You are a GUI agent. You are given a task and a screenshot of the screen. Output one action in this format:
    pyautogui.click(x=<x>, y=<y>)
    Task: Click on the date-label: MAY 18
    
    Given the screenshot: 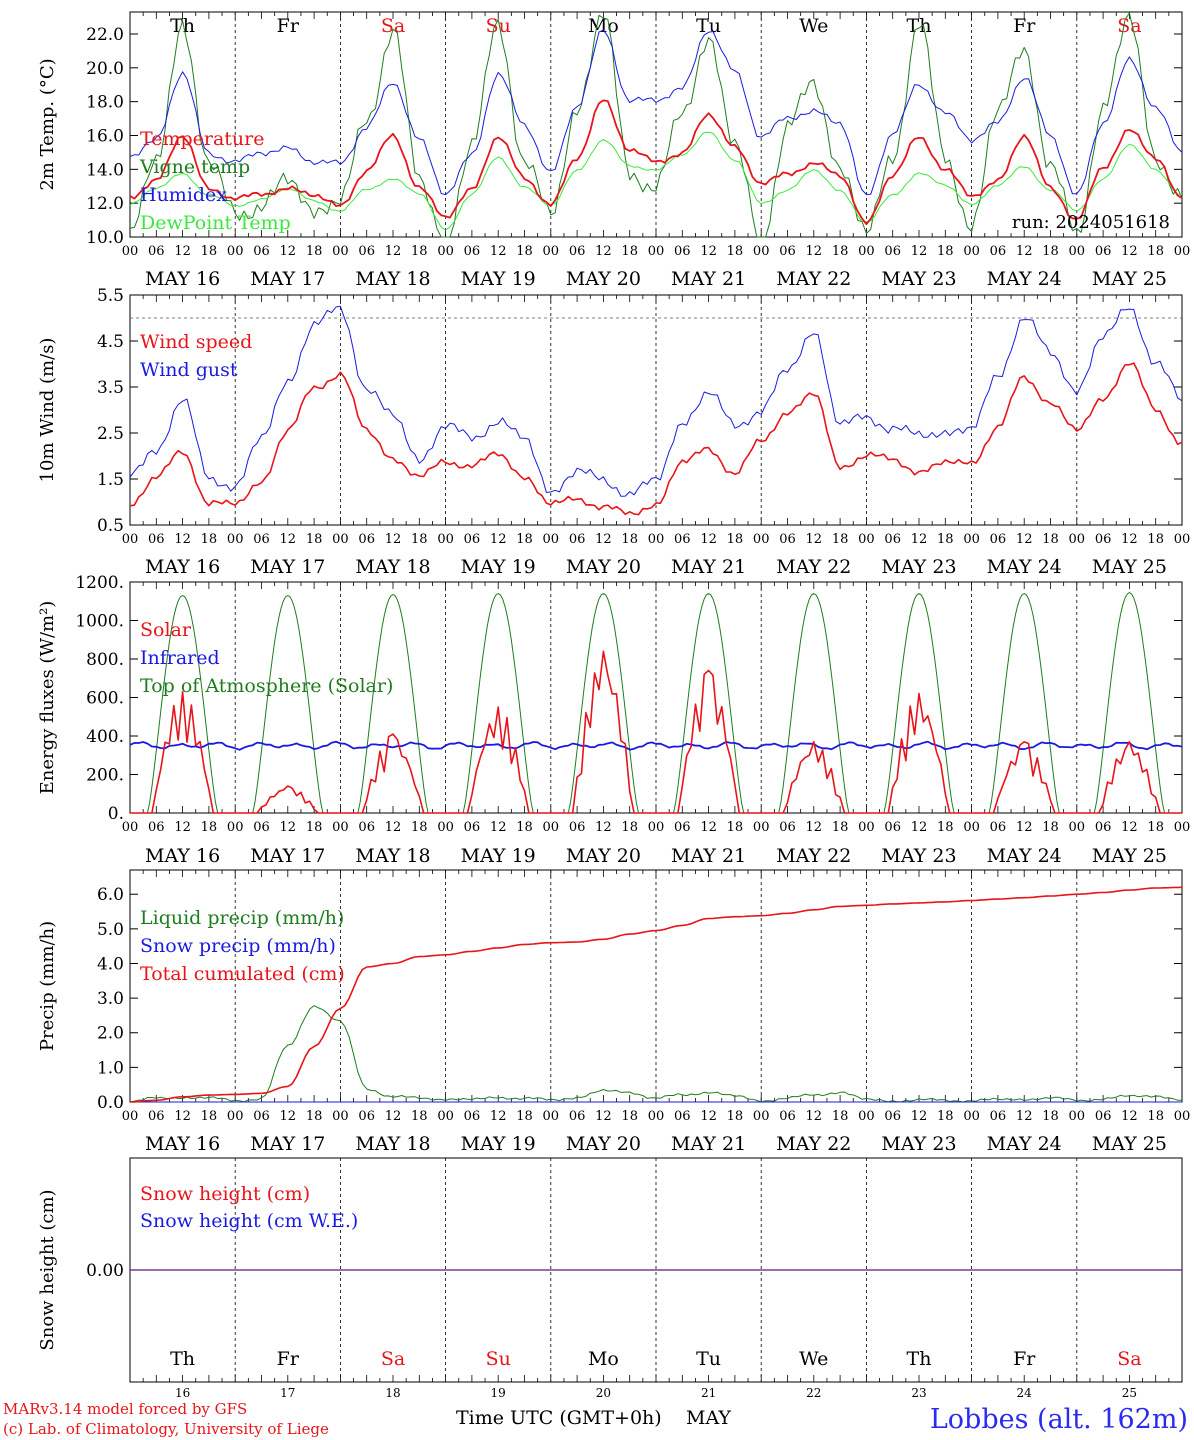 What is the action you would take?
    pyautogui.click(x=392, y=856)
    